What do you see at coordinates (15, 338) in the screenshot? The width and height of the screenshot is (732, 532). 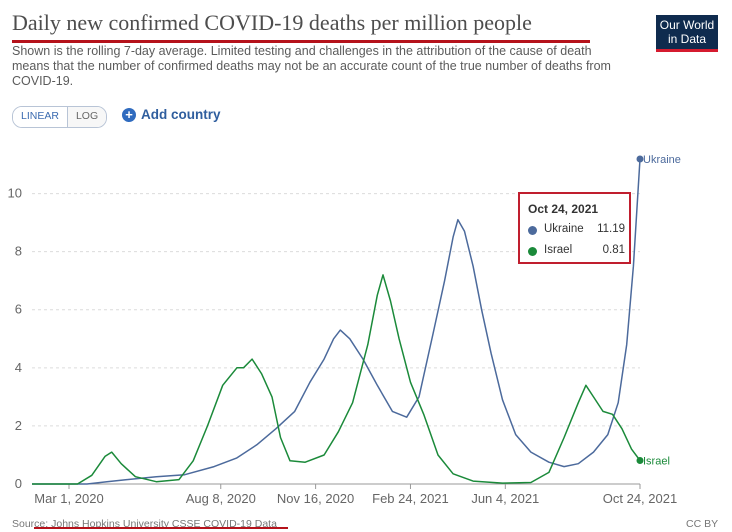 I see `y-axis-tick-labels: 0 2 4 6 8 10` at bounding box center [15, 338].